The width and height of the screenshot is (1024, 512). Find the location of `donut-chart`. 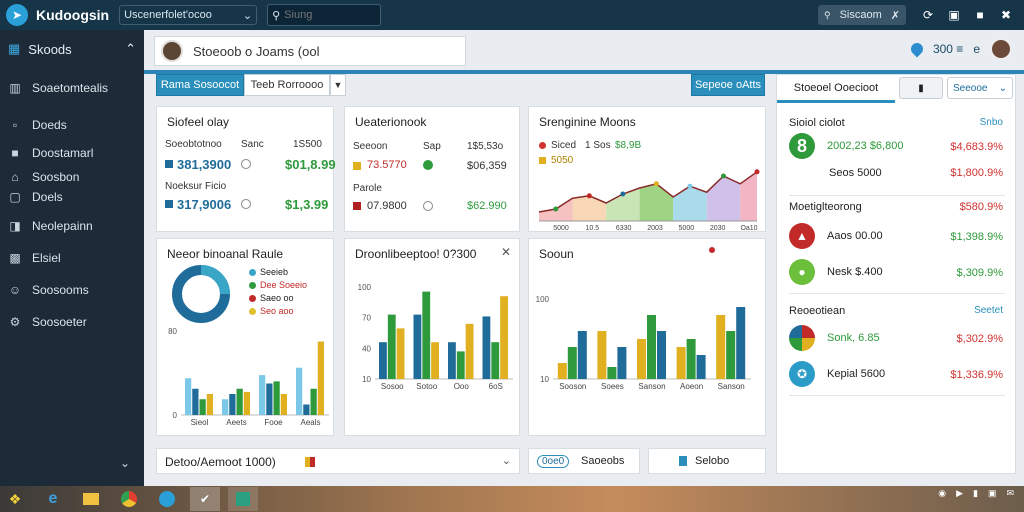

donut-chart is located at coordinates (201, 294).